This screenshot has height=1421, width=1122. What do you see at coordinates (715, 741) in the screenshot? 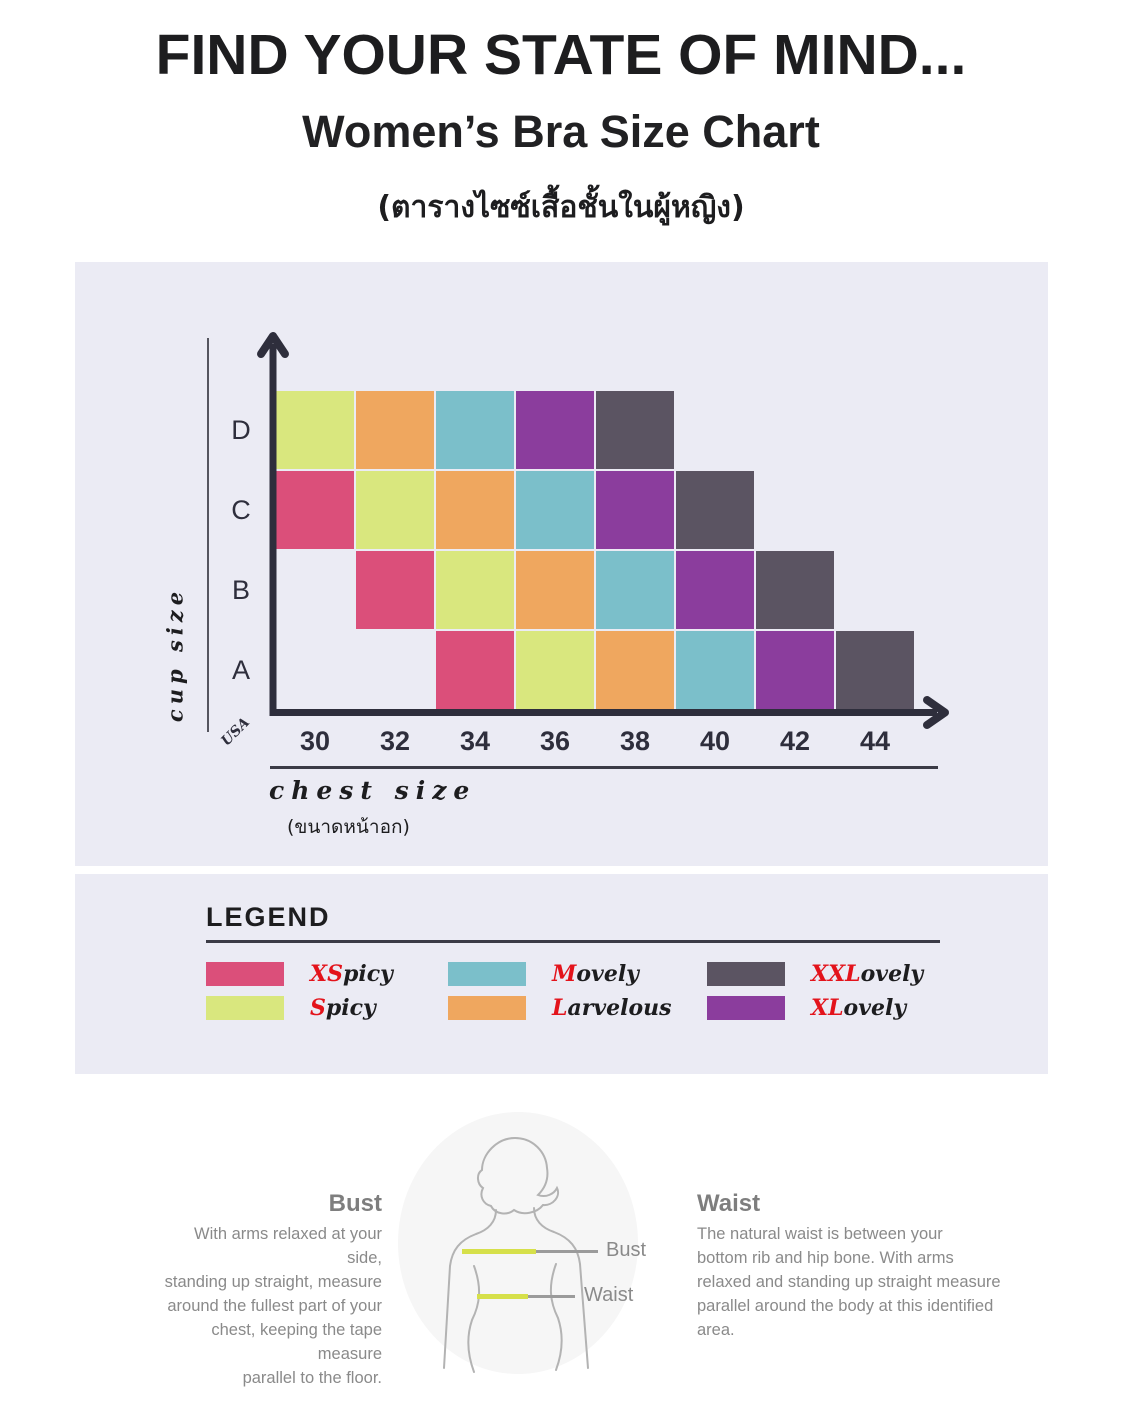
I see `x-tick-40: 40` at bounding box center [715, 741].